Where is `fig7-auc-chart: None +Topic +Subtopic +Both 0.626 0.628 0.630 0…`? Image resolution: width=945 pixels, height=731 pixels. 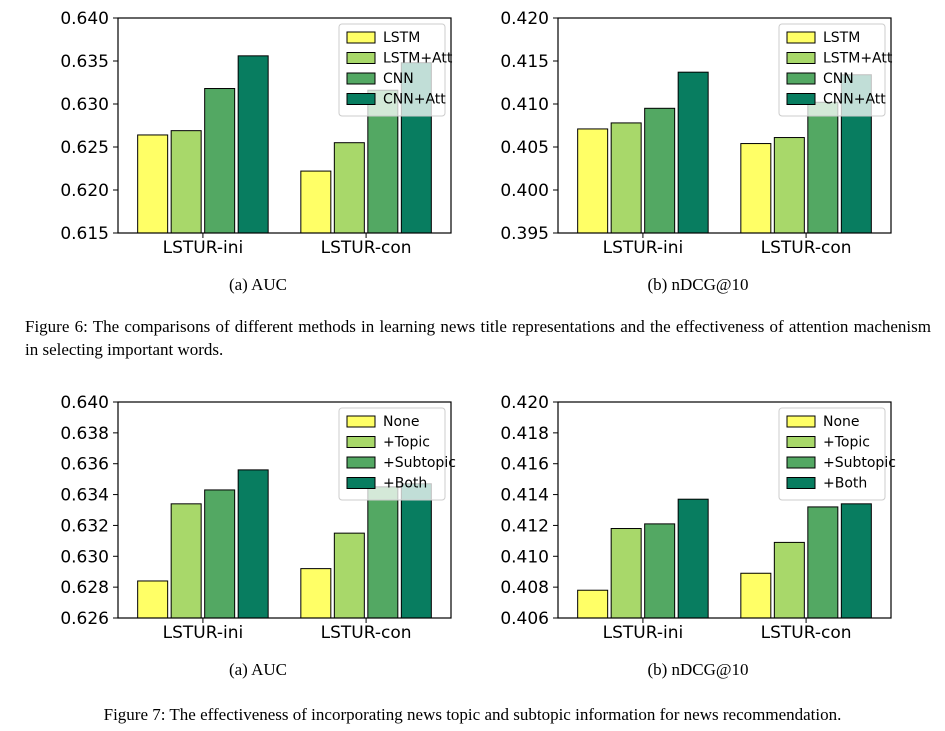 fig7-auc-chart: None +Topic +Subtopic +Both 0.626 0.628 0.630 0… is located at coordinates (258, 518).